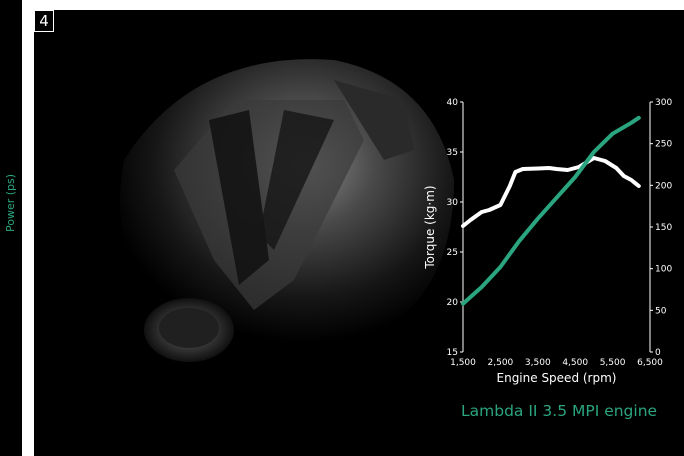 The width and height of the screenshot is (684, 456). I want to click on y2-tick-label: 50, so click(661, 311).